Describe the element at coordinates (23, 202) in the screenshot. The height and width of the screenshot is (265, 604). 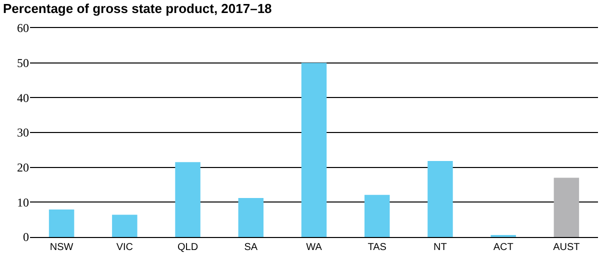
I see `y-tick-label: 10` at that location.